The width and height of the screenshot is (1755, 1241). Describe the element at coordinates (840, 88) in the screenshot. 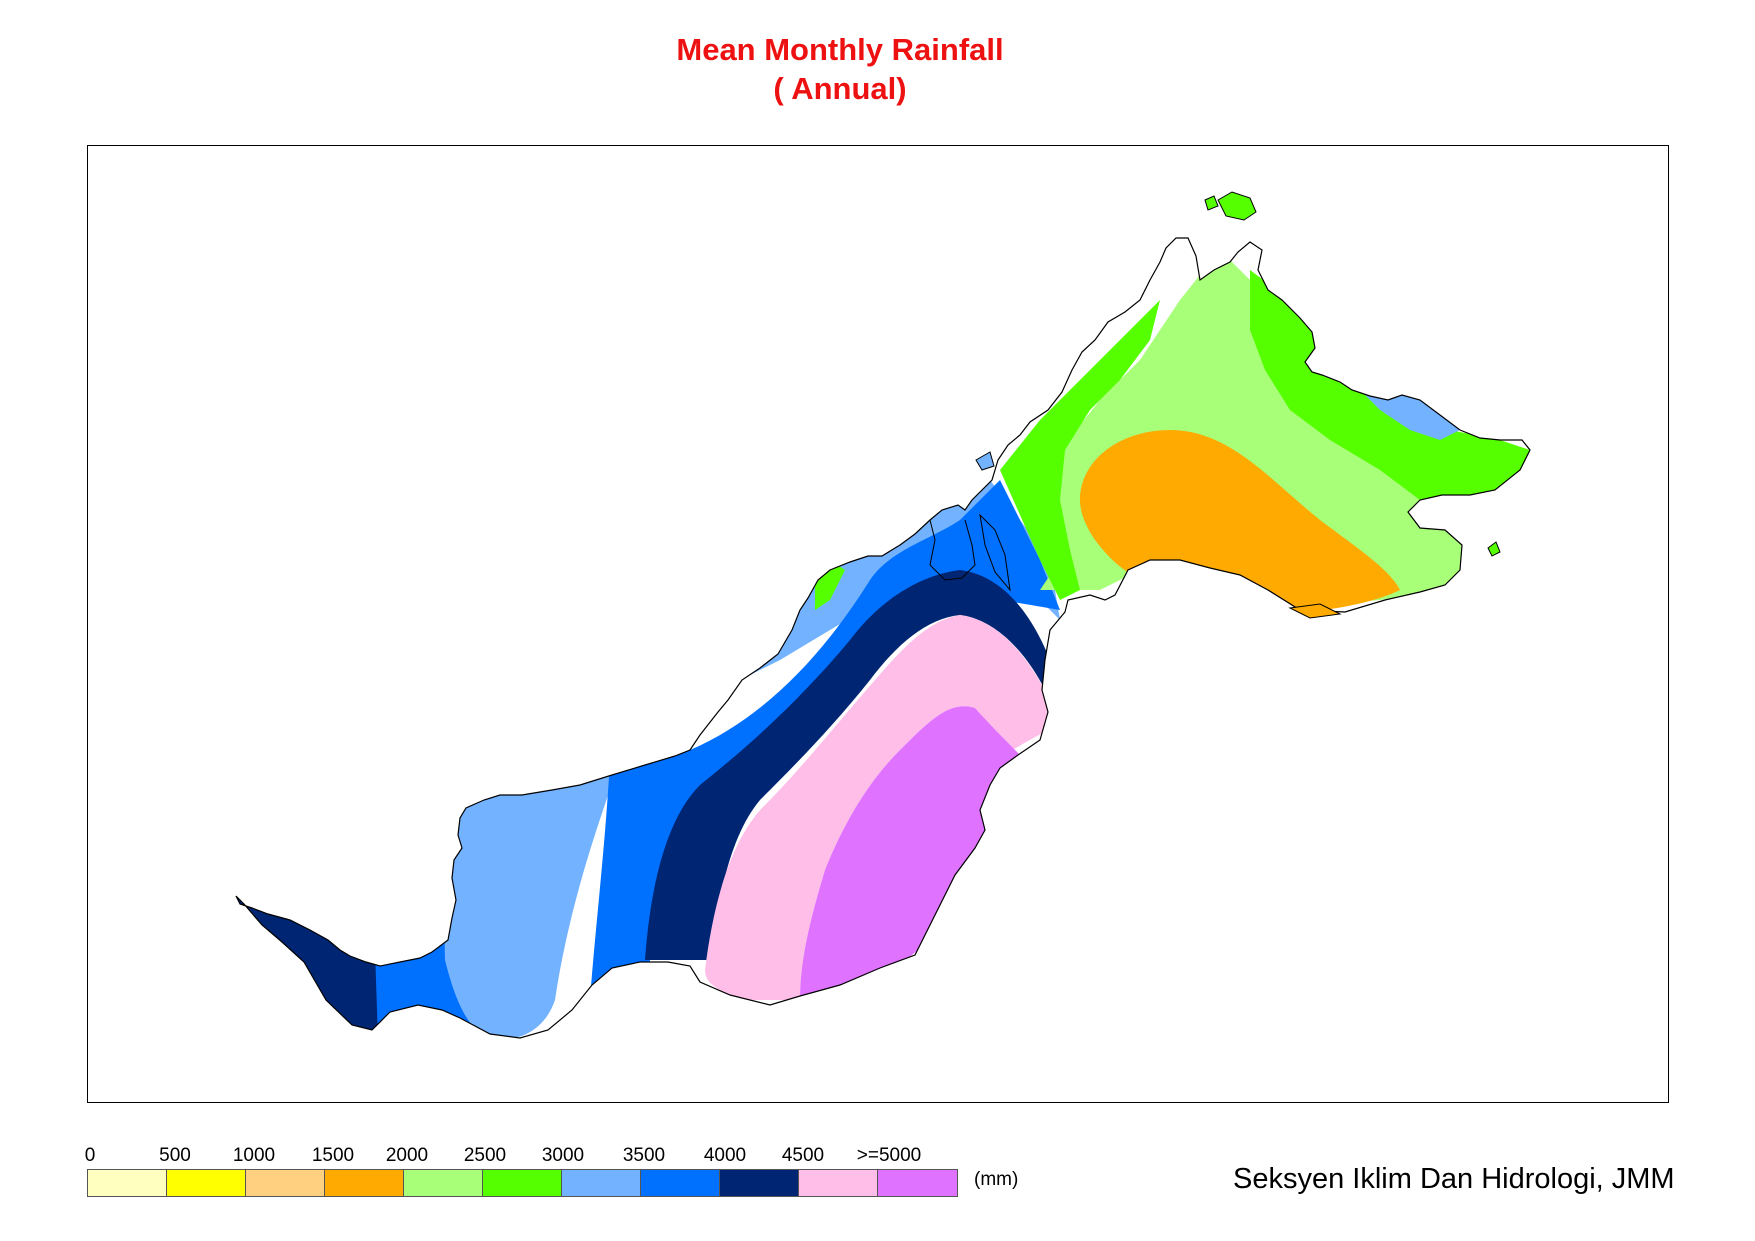

I see `map-subtitle: ( Annual)` at that location.